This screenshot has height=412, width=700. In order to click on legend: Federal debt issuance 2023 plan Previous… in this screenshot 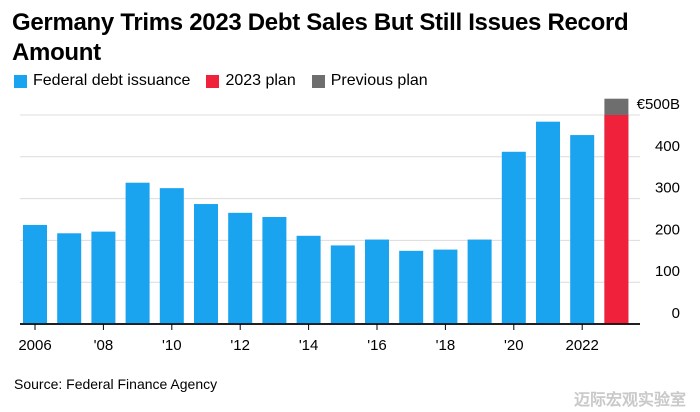, I will do `click(229, 81)`.